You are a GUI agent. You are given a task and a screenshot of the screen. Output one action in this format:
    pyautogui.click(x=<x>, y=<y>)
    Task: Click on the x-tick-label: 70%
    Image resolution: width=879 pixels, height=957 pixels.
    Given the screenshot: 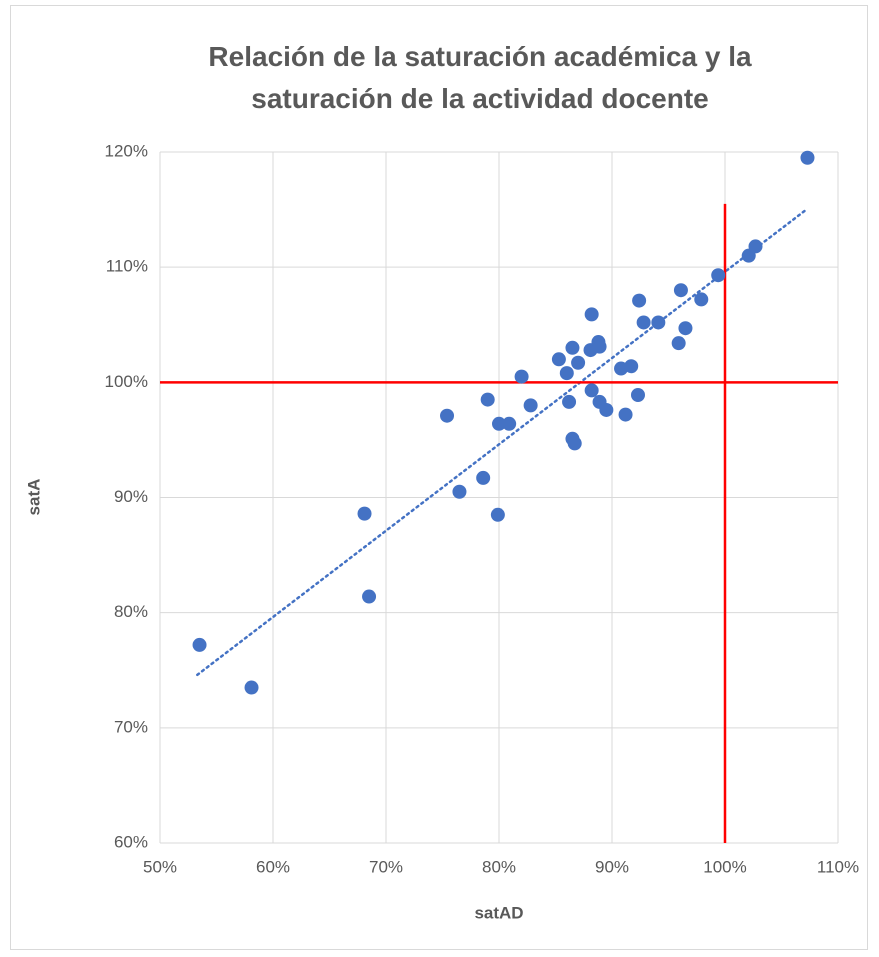 What is the action you would take?
    pyautogui.click(x=386, y=866)
    